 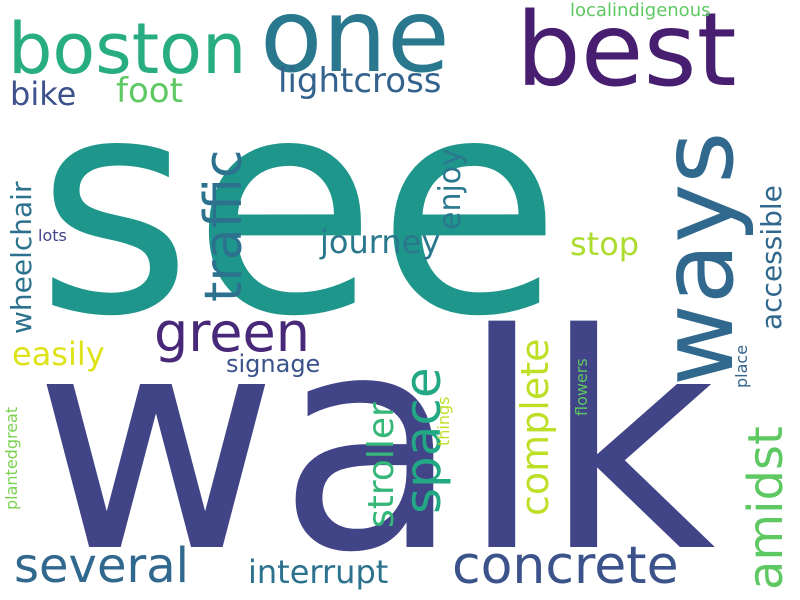 I want to click on word-one: one, so click(x=355, y=48).